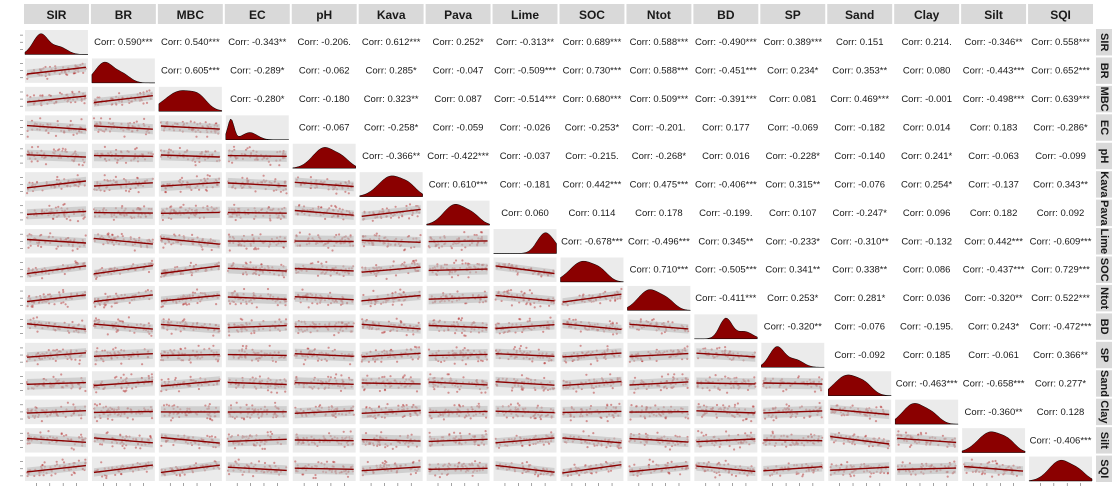  I want to click on corr-label-pH-SQI: Corr: -0.099, so click(1060, 156).